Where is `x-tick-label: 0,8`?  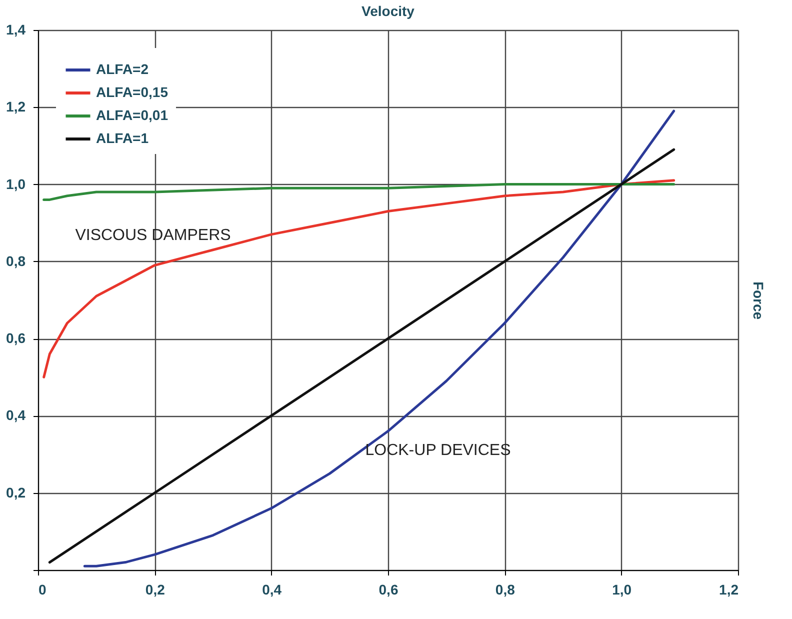 x-tick-label: 0,8 is located at coordinates (505, 590).